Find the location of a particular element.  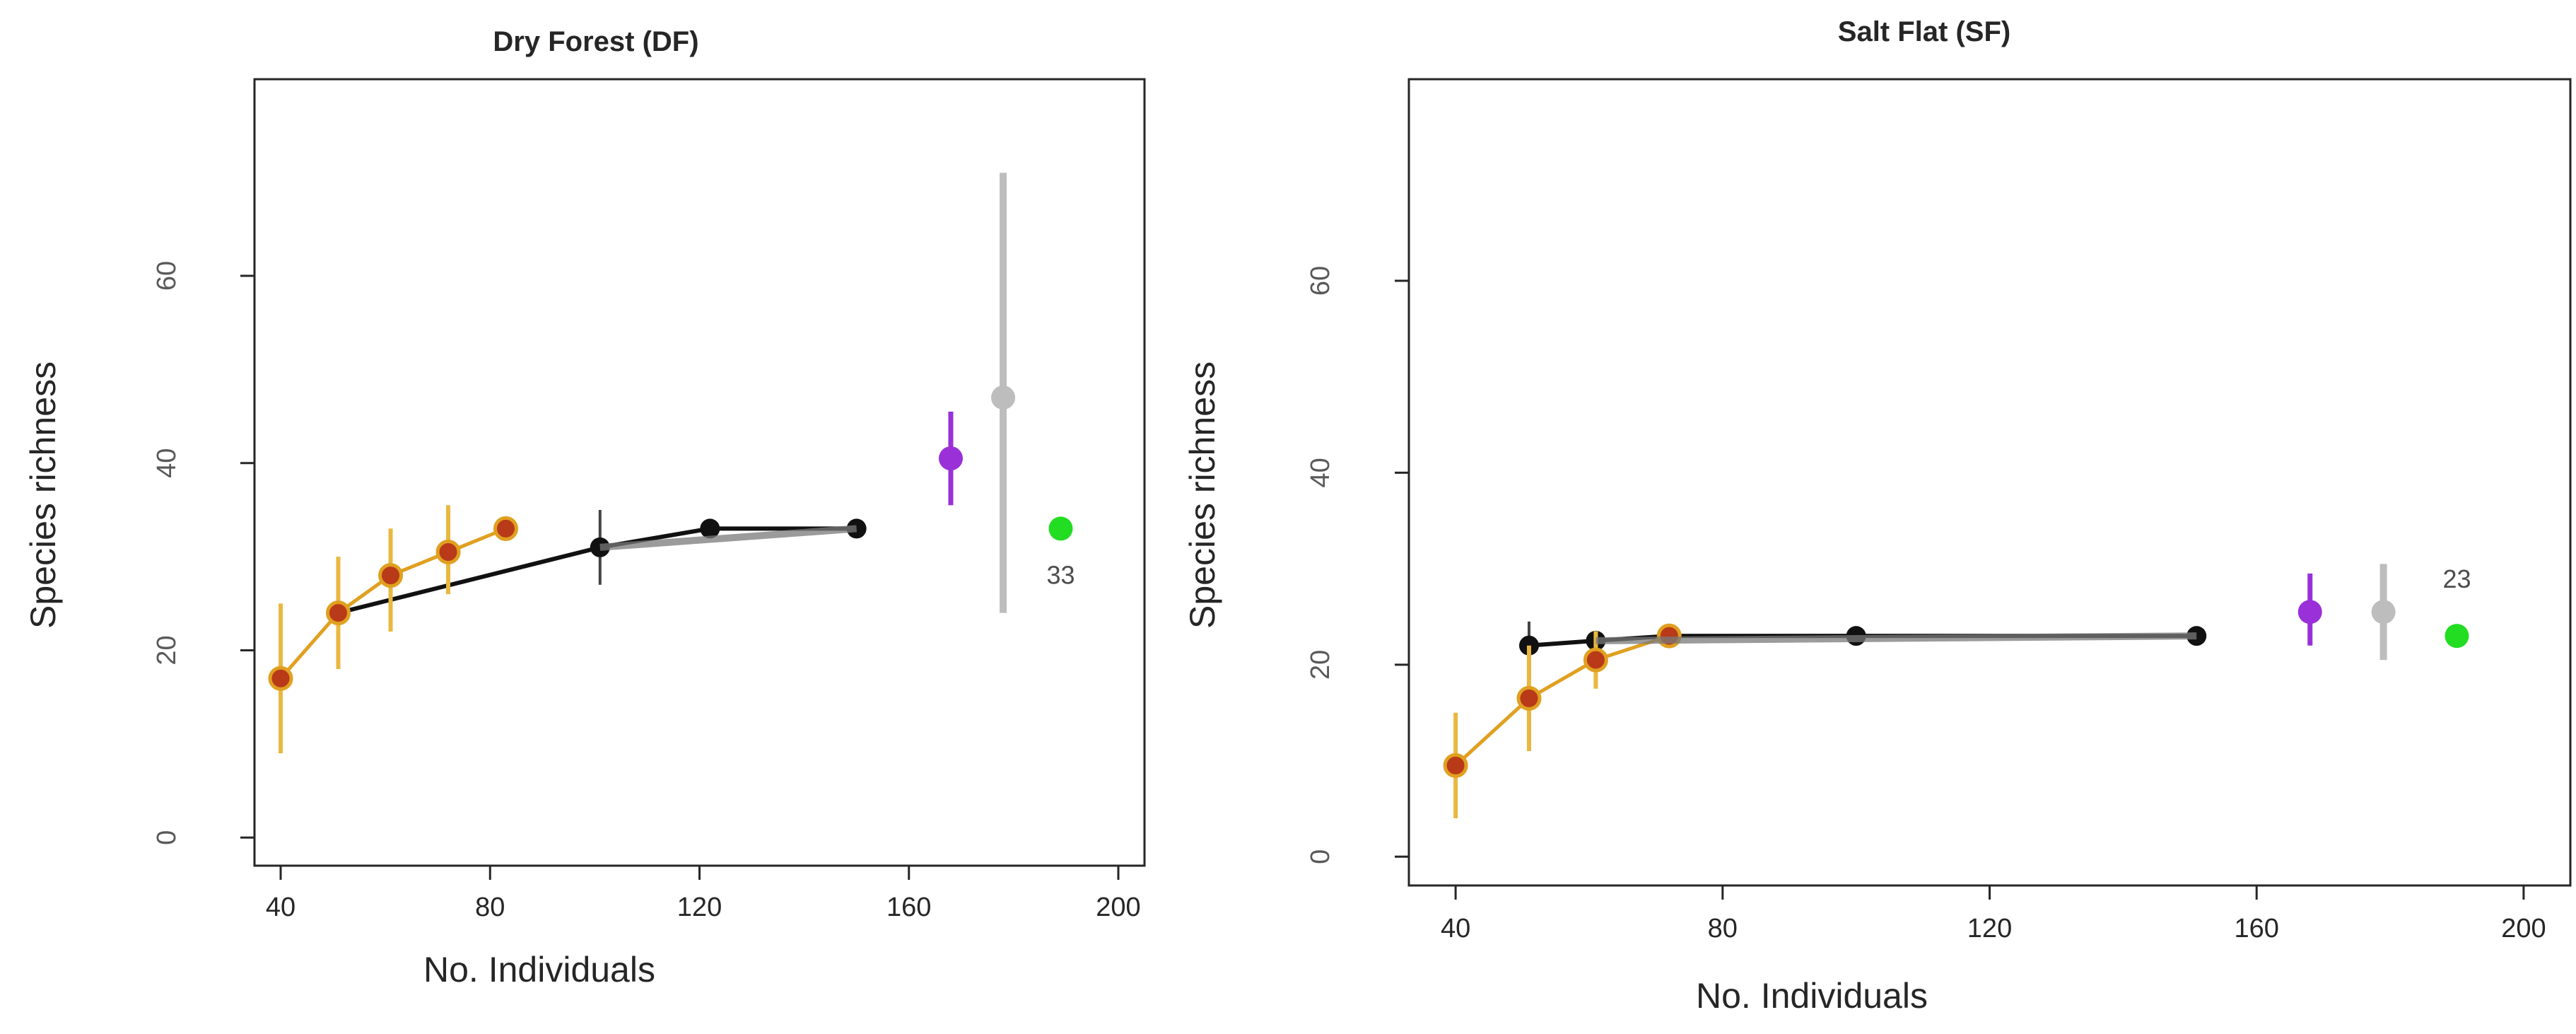

extrapolation-line is located at coordinates (597, 570).